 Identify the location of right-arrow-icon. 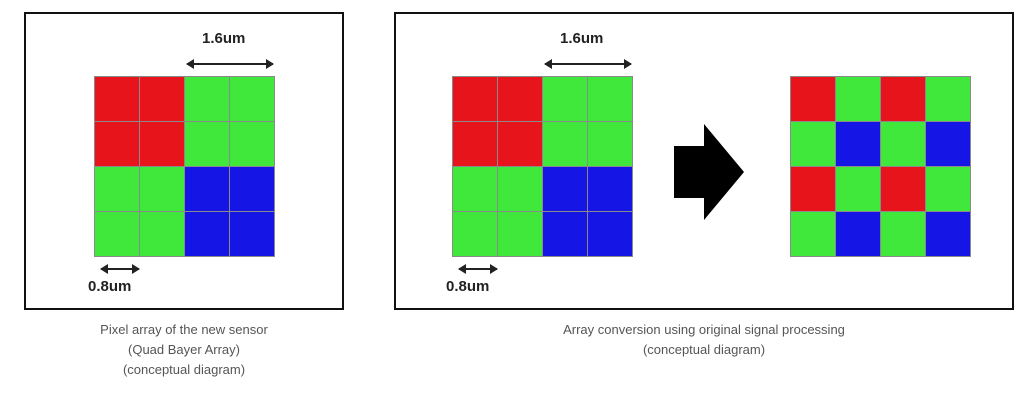
(709, 172).